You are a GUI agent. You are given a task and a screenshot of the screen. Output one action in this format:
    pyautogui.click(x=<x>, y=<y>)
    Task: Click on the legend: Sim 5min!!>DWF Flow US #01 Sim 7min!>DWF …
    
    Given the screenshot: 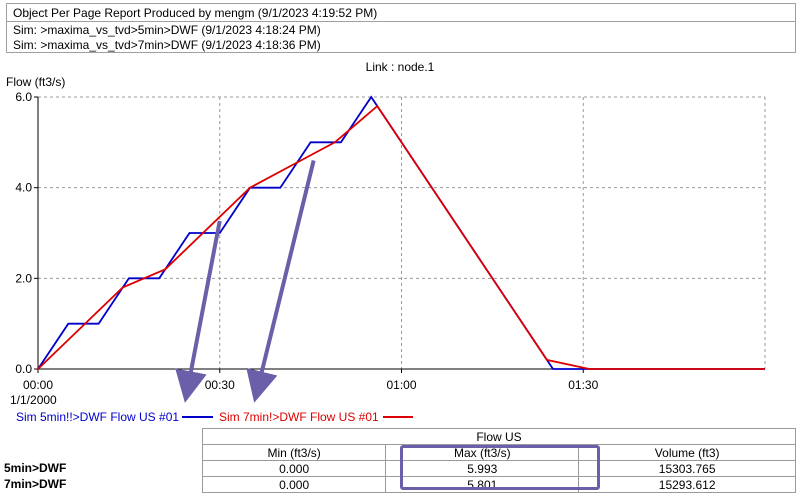 What is the action you would take?
    pyautogui.click(x=214, y=417)
    